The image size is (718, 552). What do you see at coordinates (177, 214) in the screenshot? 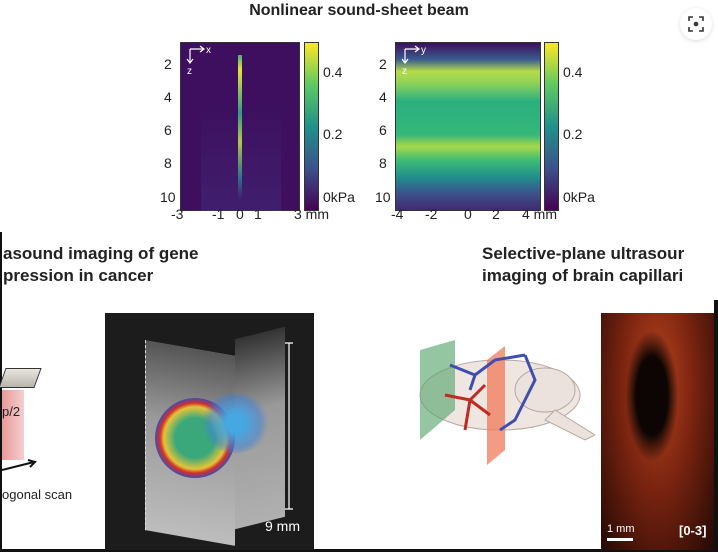
I see `x-tick: -3` at bounding box center [177, 214].